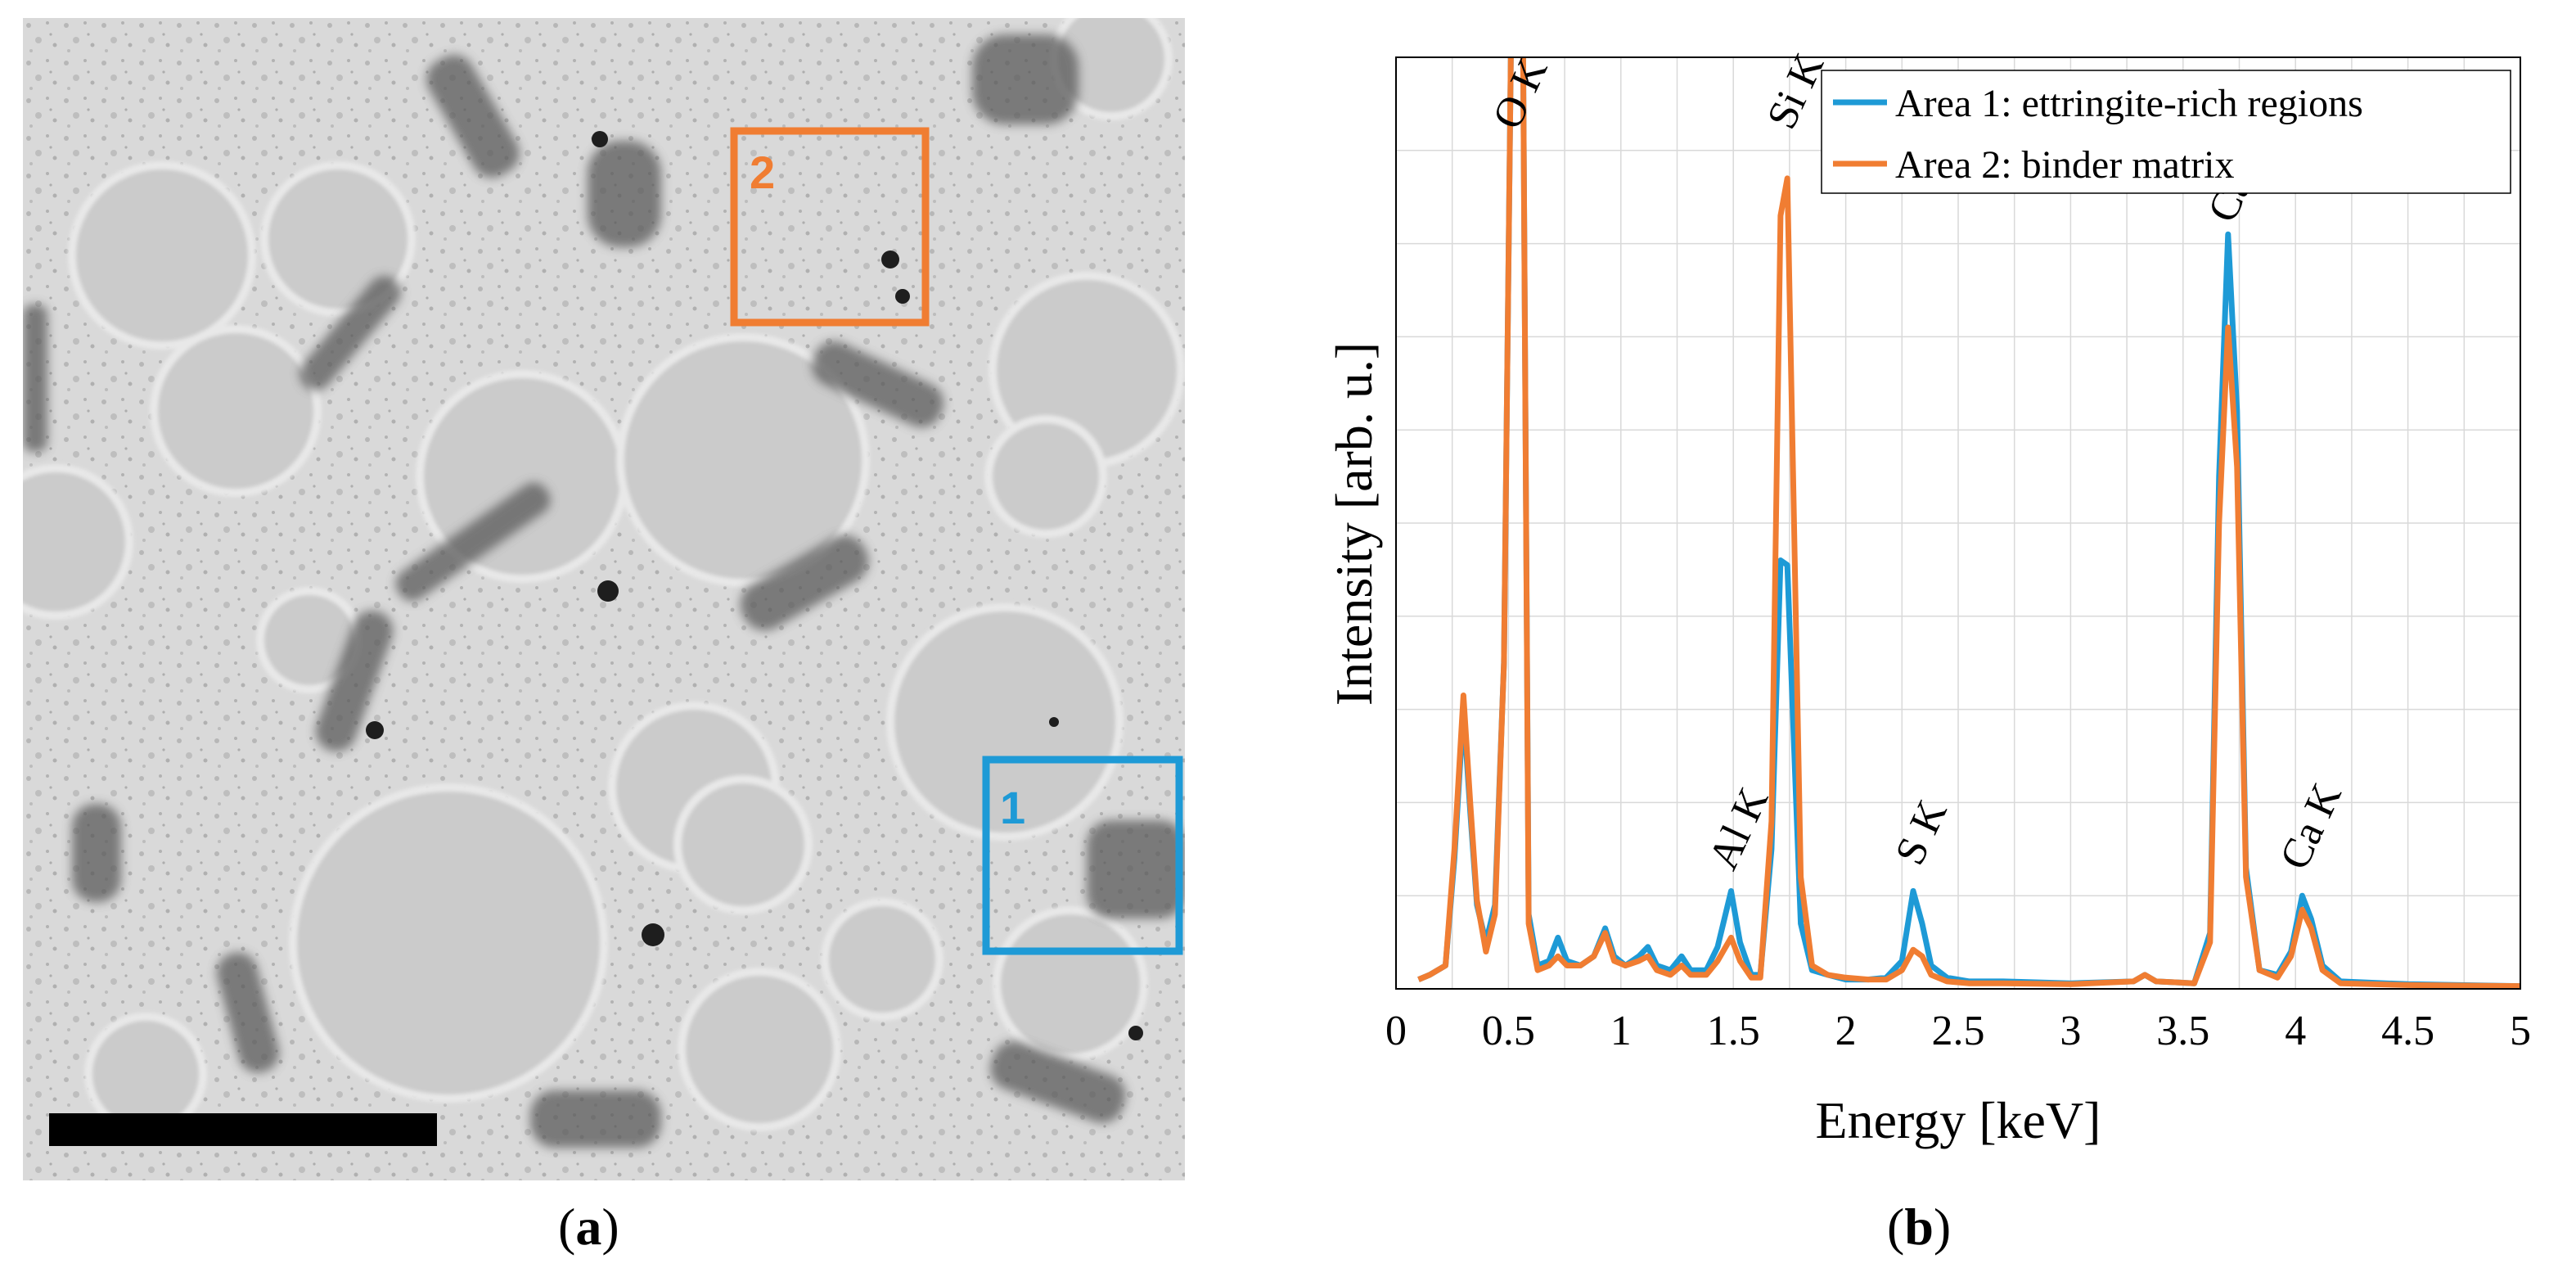  I want to click on x-tick-label: 0, so click(1396, 1031).